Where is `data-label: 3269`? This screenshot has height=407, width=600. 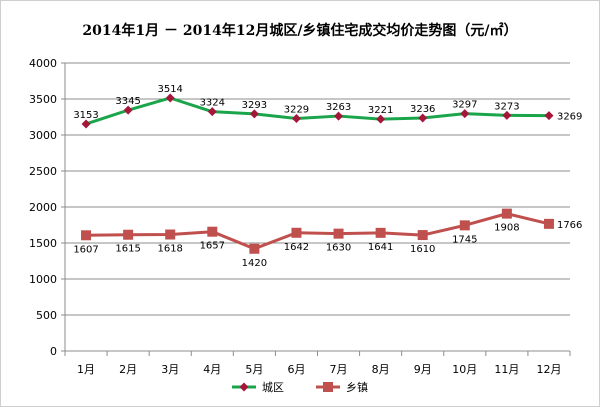 data-label: 3269 is located at coordinates (569, 117).